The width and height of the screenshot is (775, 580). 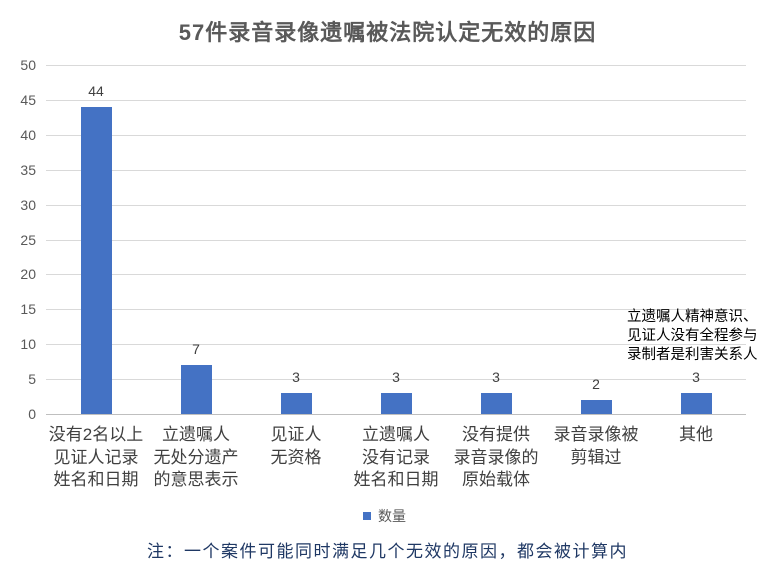 I want to click on y-tick-label: 50, so click(x=28, y=65).